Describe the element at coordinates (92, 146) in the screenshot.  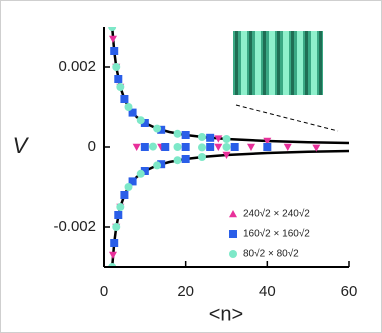
I see `y-tick-label: 0` at that location.